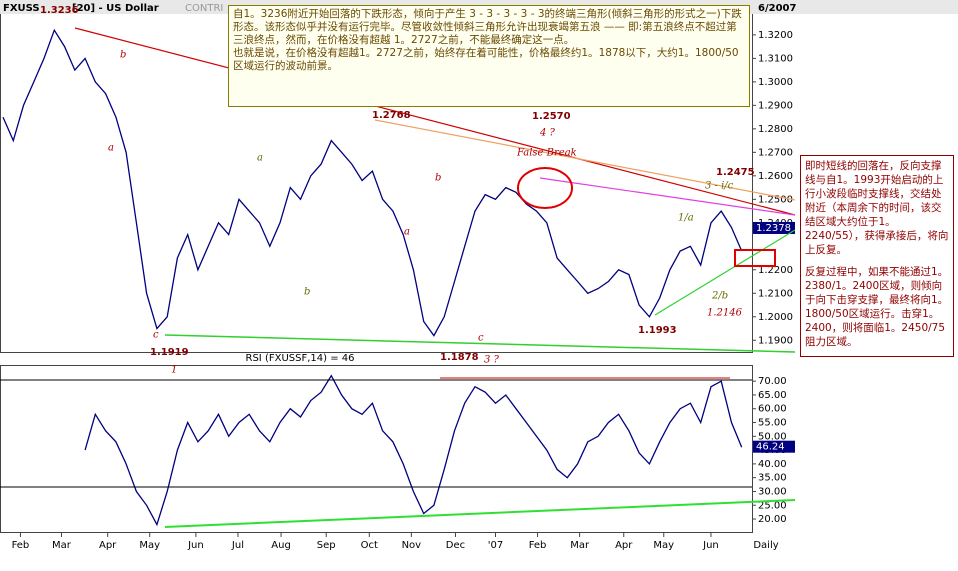 The image size is (958, 571). What do you see at coordinates (300, 358) in the screenshot?
I see `rsi-title: RSI (FXUSSF,14) = 46` at bounding box center [300, 358].